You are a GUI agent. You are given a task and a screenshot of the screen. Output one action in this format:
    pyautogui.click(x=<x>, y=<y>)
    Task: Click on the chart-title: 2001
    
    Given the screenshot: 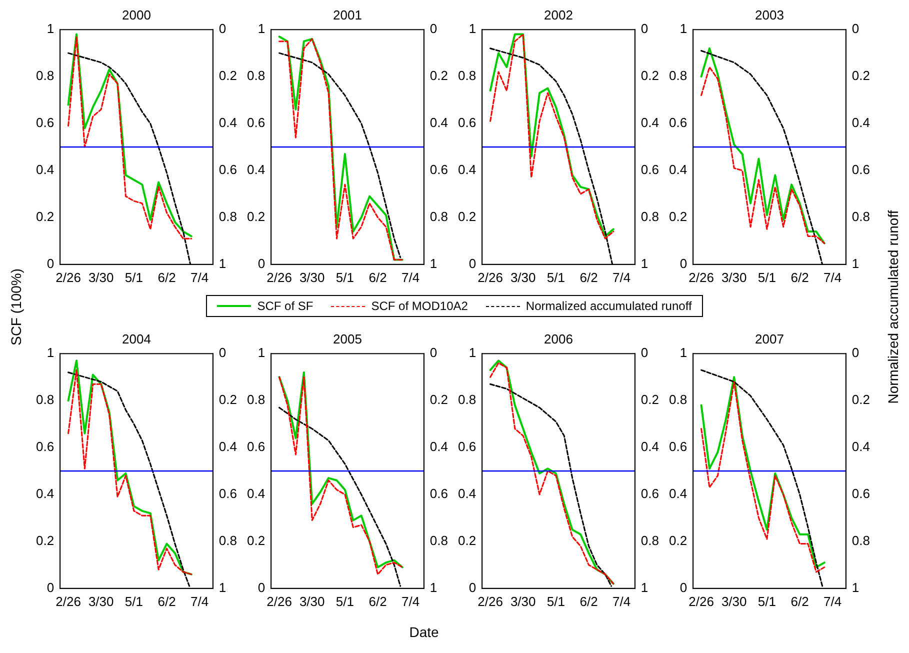 What is the action you would take?
    pyautogui.click(x=347, y=14)
    